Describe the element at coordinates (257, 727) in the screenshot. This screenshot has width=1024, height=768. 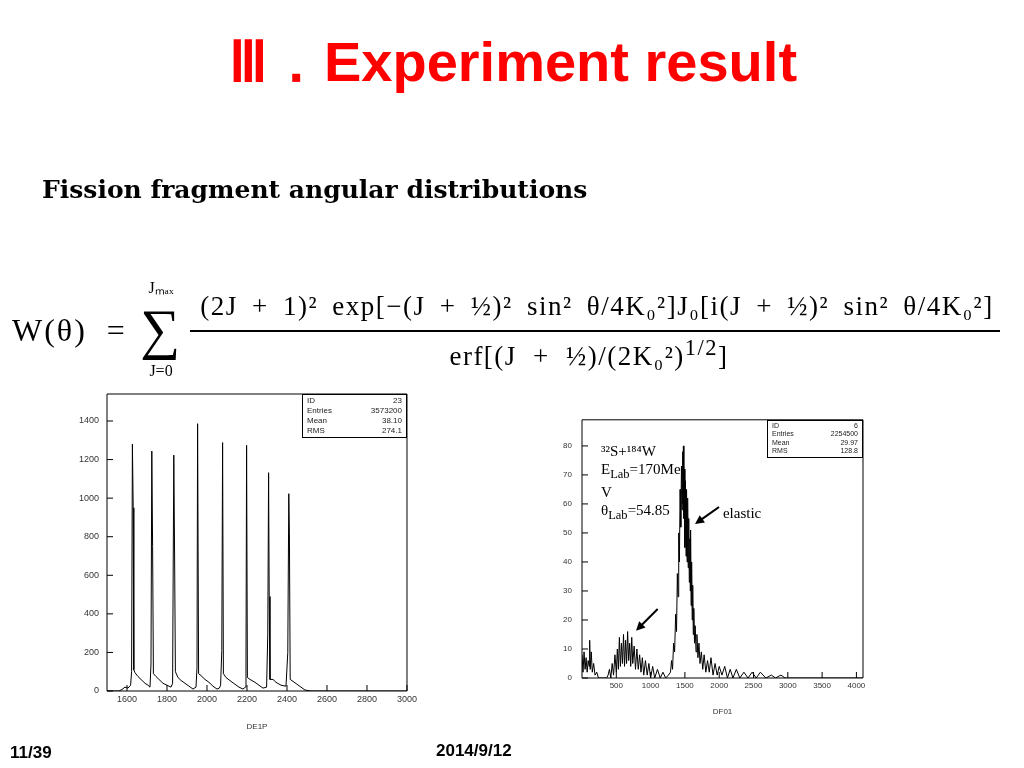
I see `x-axis-title: DE1P` at that location.